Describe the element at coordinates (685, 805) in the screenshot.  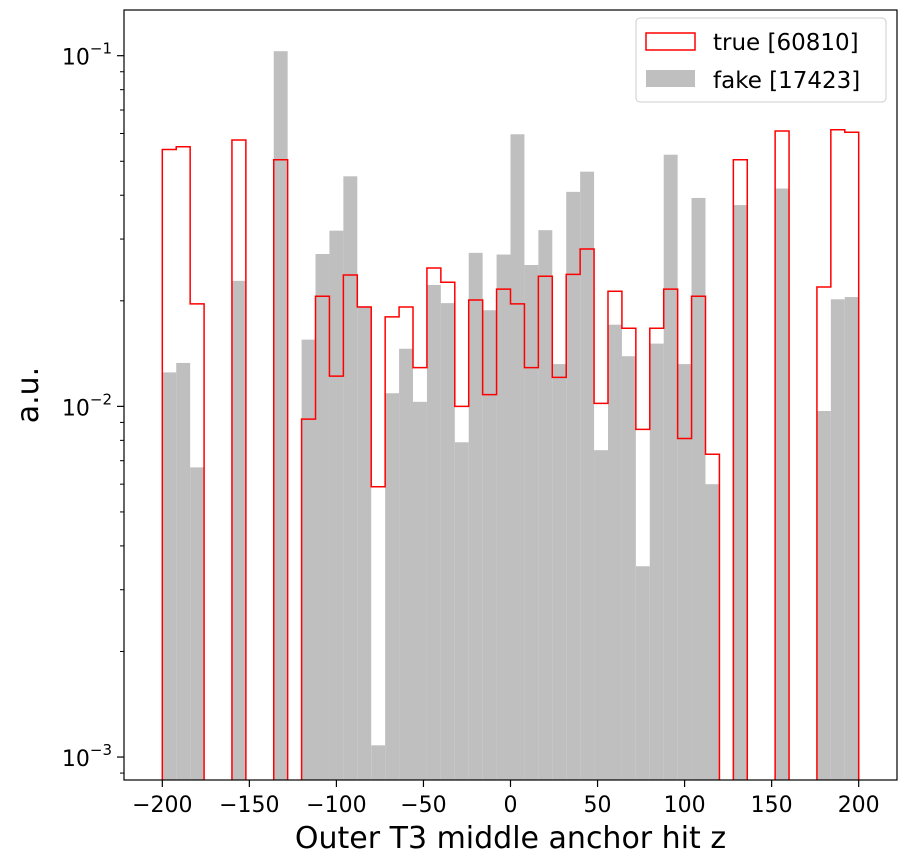
I see `x-tick-label: 100` at that location.